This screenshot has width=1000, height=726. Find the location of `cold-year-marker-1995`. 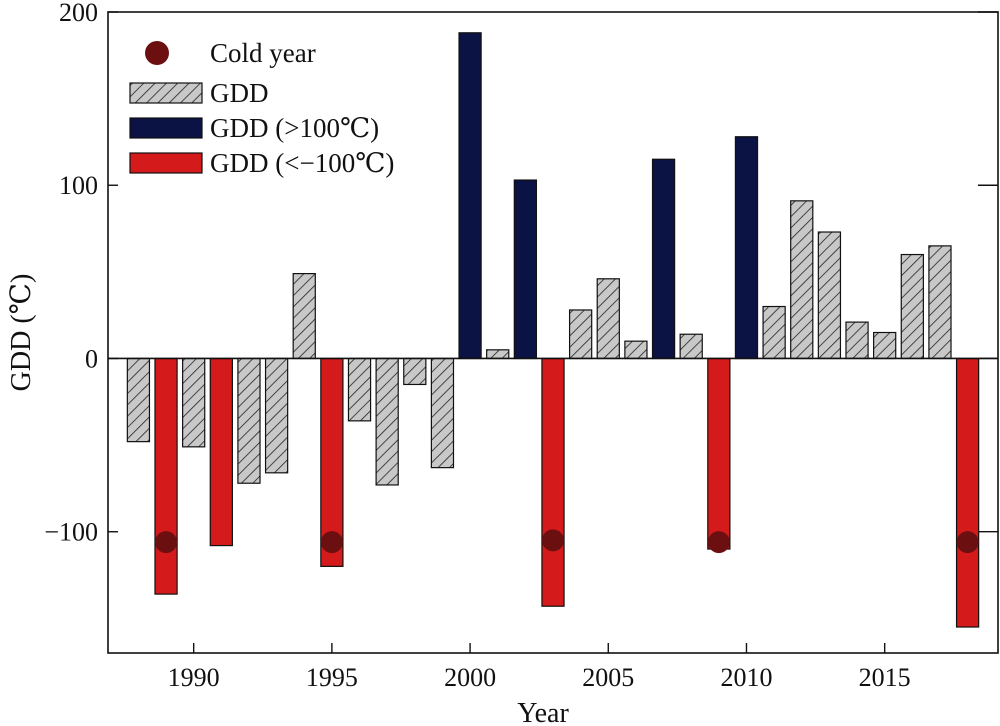

cold-year-marker-1995 is located at coordinates (331, 542).